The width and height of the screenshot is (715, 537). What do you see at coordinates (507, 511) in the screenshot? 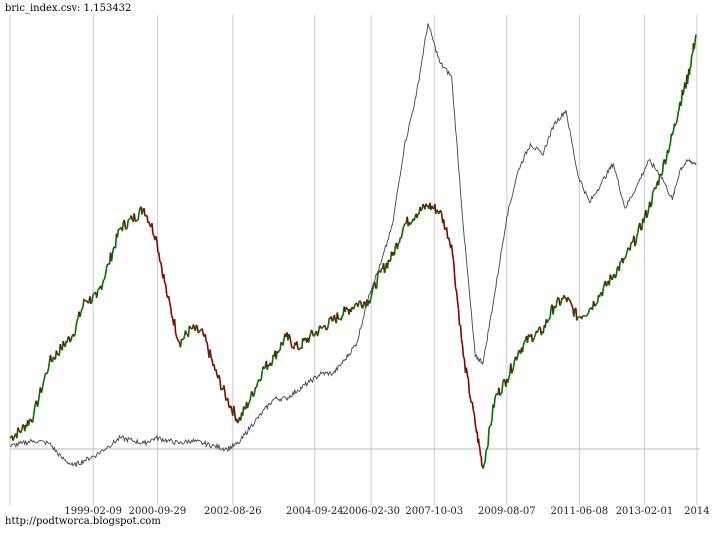
I see `x-tick-label-6: 2009-08-07` at bounding box center [507, 511].